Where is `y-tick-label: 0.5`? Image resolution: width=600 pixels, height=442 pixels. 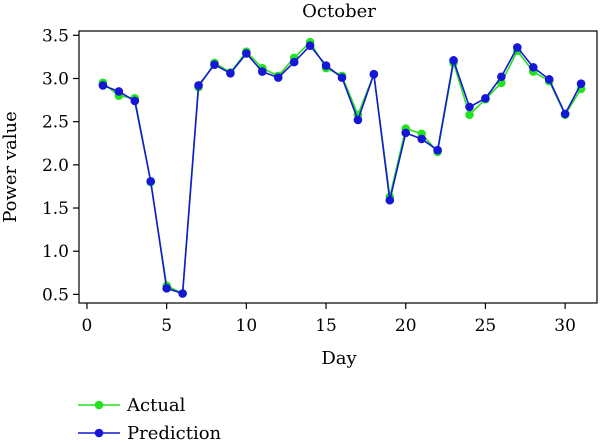
y-tick-label: 0.5 is located at coordinates (55, 295).